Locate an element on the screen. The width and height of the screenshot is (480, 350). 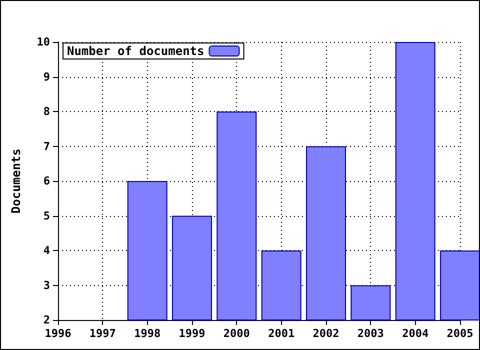
y-axis-title: Documents is located at coordinates (16, 181).